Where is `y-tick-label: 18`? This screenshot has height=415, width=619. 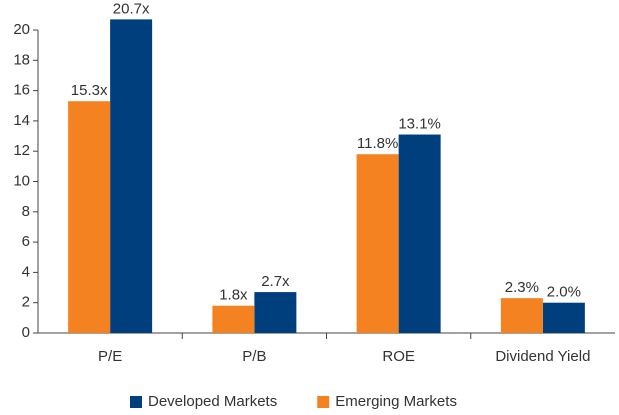
y-tick-label: 18 is located at coordinates (21, 59).